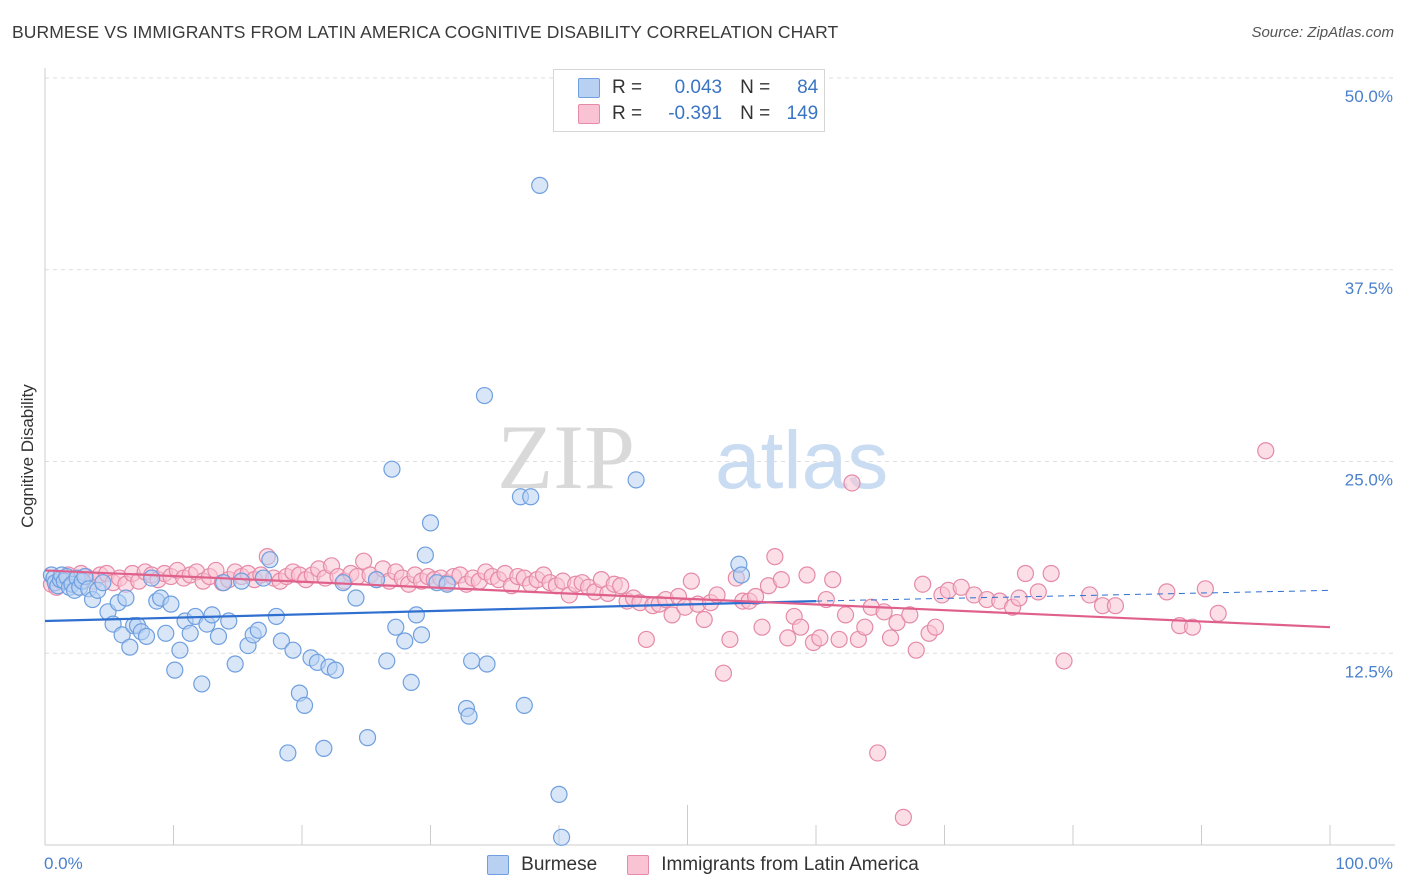  Describe the element at coordinates (1369, 288) in the screenshot. I see `y-tick-label: 37.5%` at that location.